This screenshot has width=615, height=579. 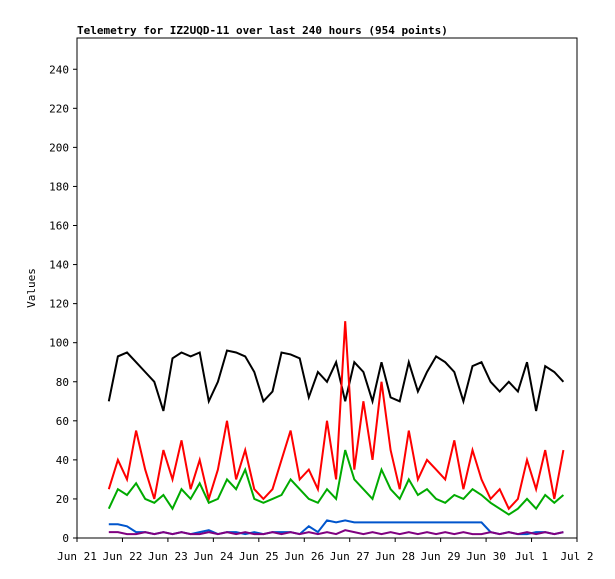 What do you see at coordinates (59, 226) in the screenshot?
I see `y-tick-label: 160` at bounding box center [59, 226].